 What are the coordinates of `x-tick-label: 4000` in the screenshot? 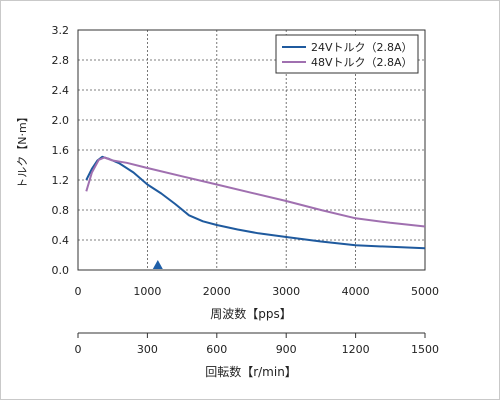 It's located at (356, 291).